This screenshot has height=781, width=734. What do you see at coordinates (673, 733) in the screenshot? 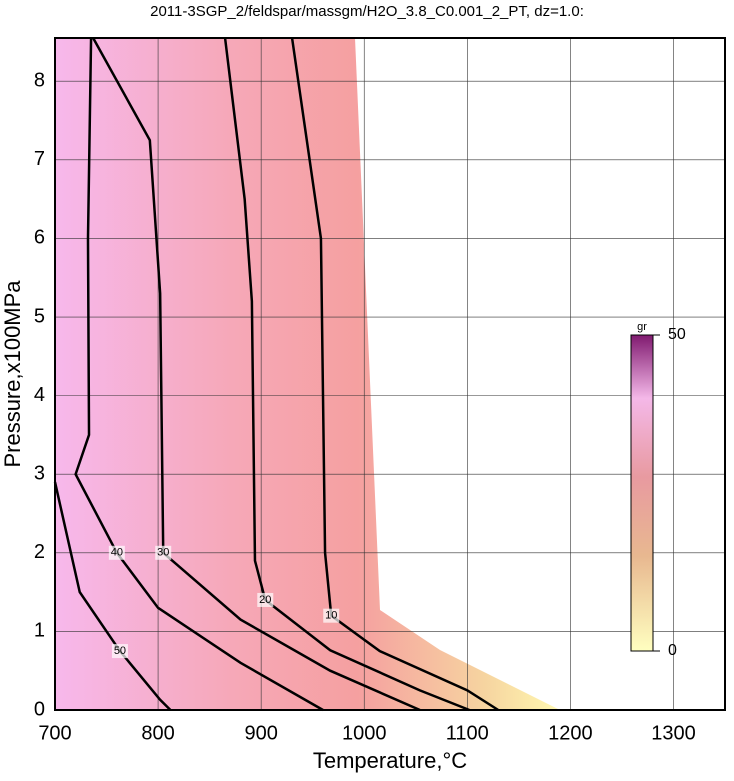
I see `x-tick-label: 1300` at bounding box center [673, 733].